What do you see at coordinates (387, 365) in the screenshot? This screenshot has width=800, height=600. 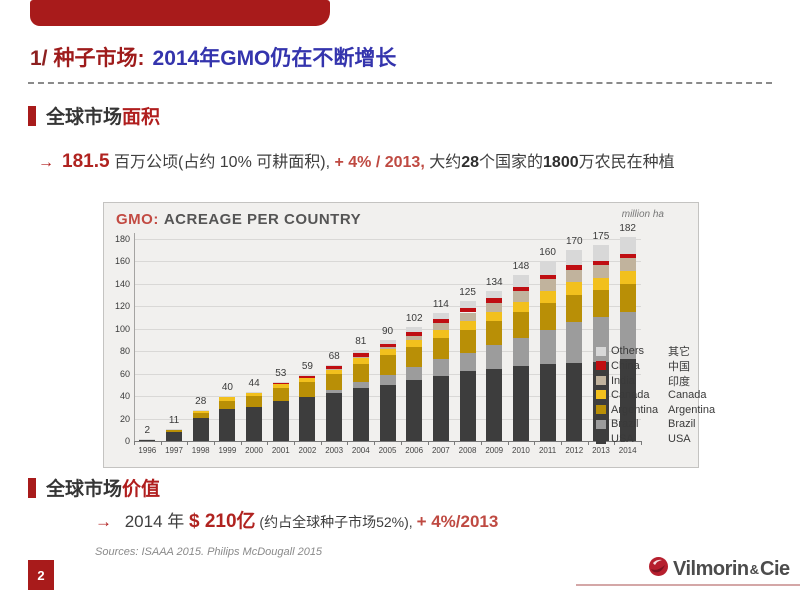 I see `bar-segment-argentina-2005` at bounding box center [387, 365].